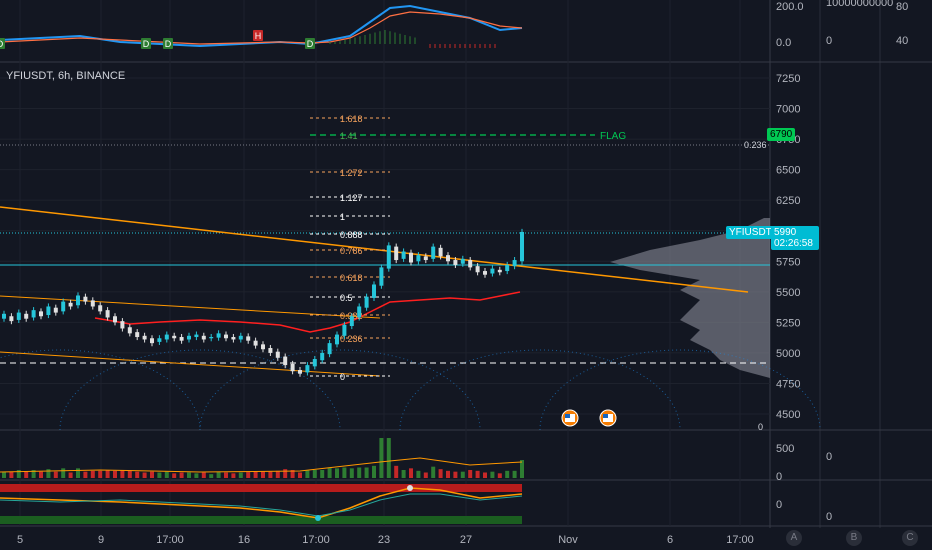 The height and width of the screenshot is (550, 932). I want to click on oversold-band, so click(261, 520).